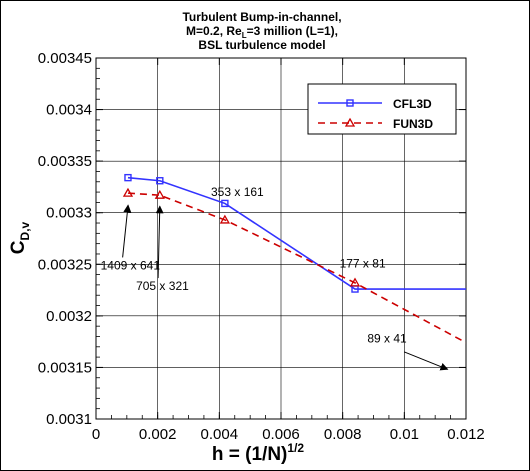 The height and width of the screenshot is (471, 530). What do you see at coordinates (214, 31) in the screenshot?
I see `chart-title-line-2a: M=0.2, Re` at bounding box center [214, 31].